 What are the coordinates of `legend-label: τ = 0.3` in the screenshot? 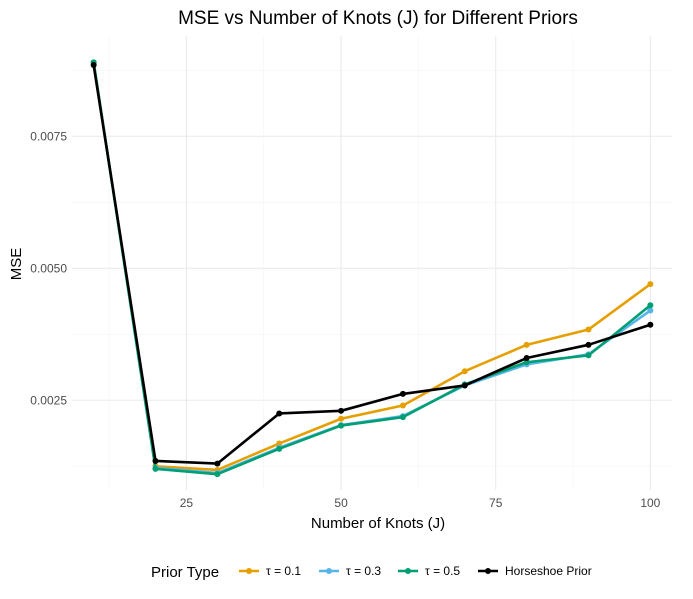 It's located at (363, 571).